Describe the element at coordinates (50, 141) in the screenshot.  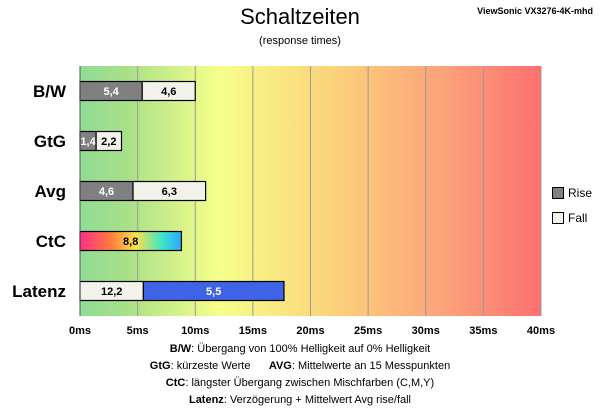
I see `y-tick-label: GtG` at that location.